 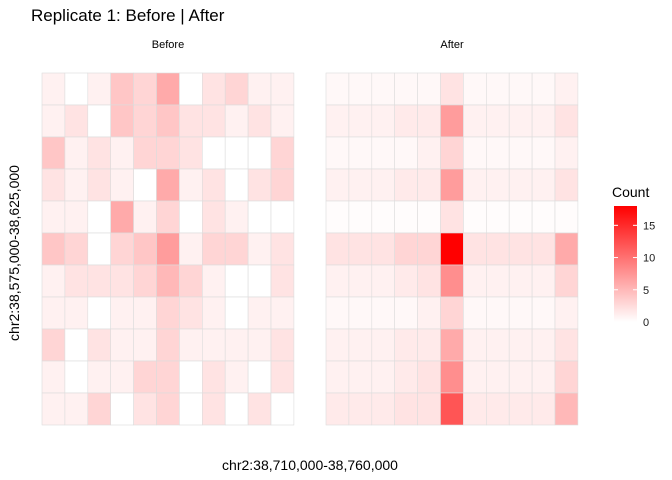 What do you see at coordinates (475, 345) in the screenshot?
I see `heatmap-cell-after-r8-c6` at bounding box center [475, 345].